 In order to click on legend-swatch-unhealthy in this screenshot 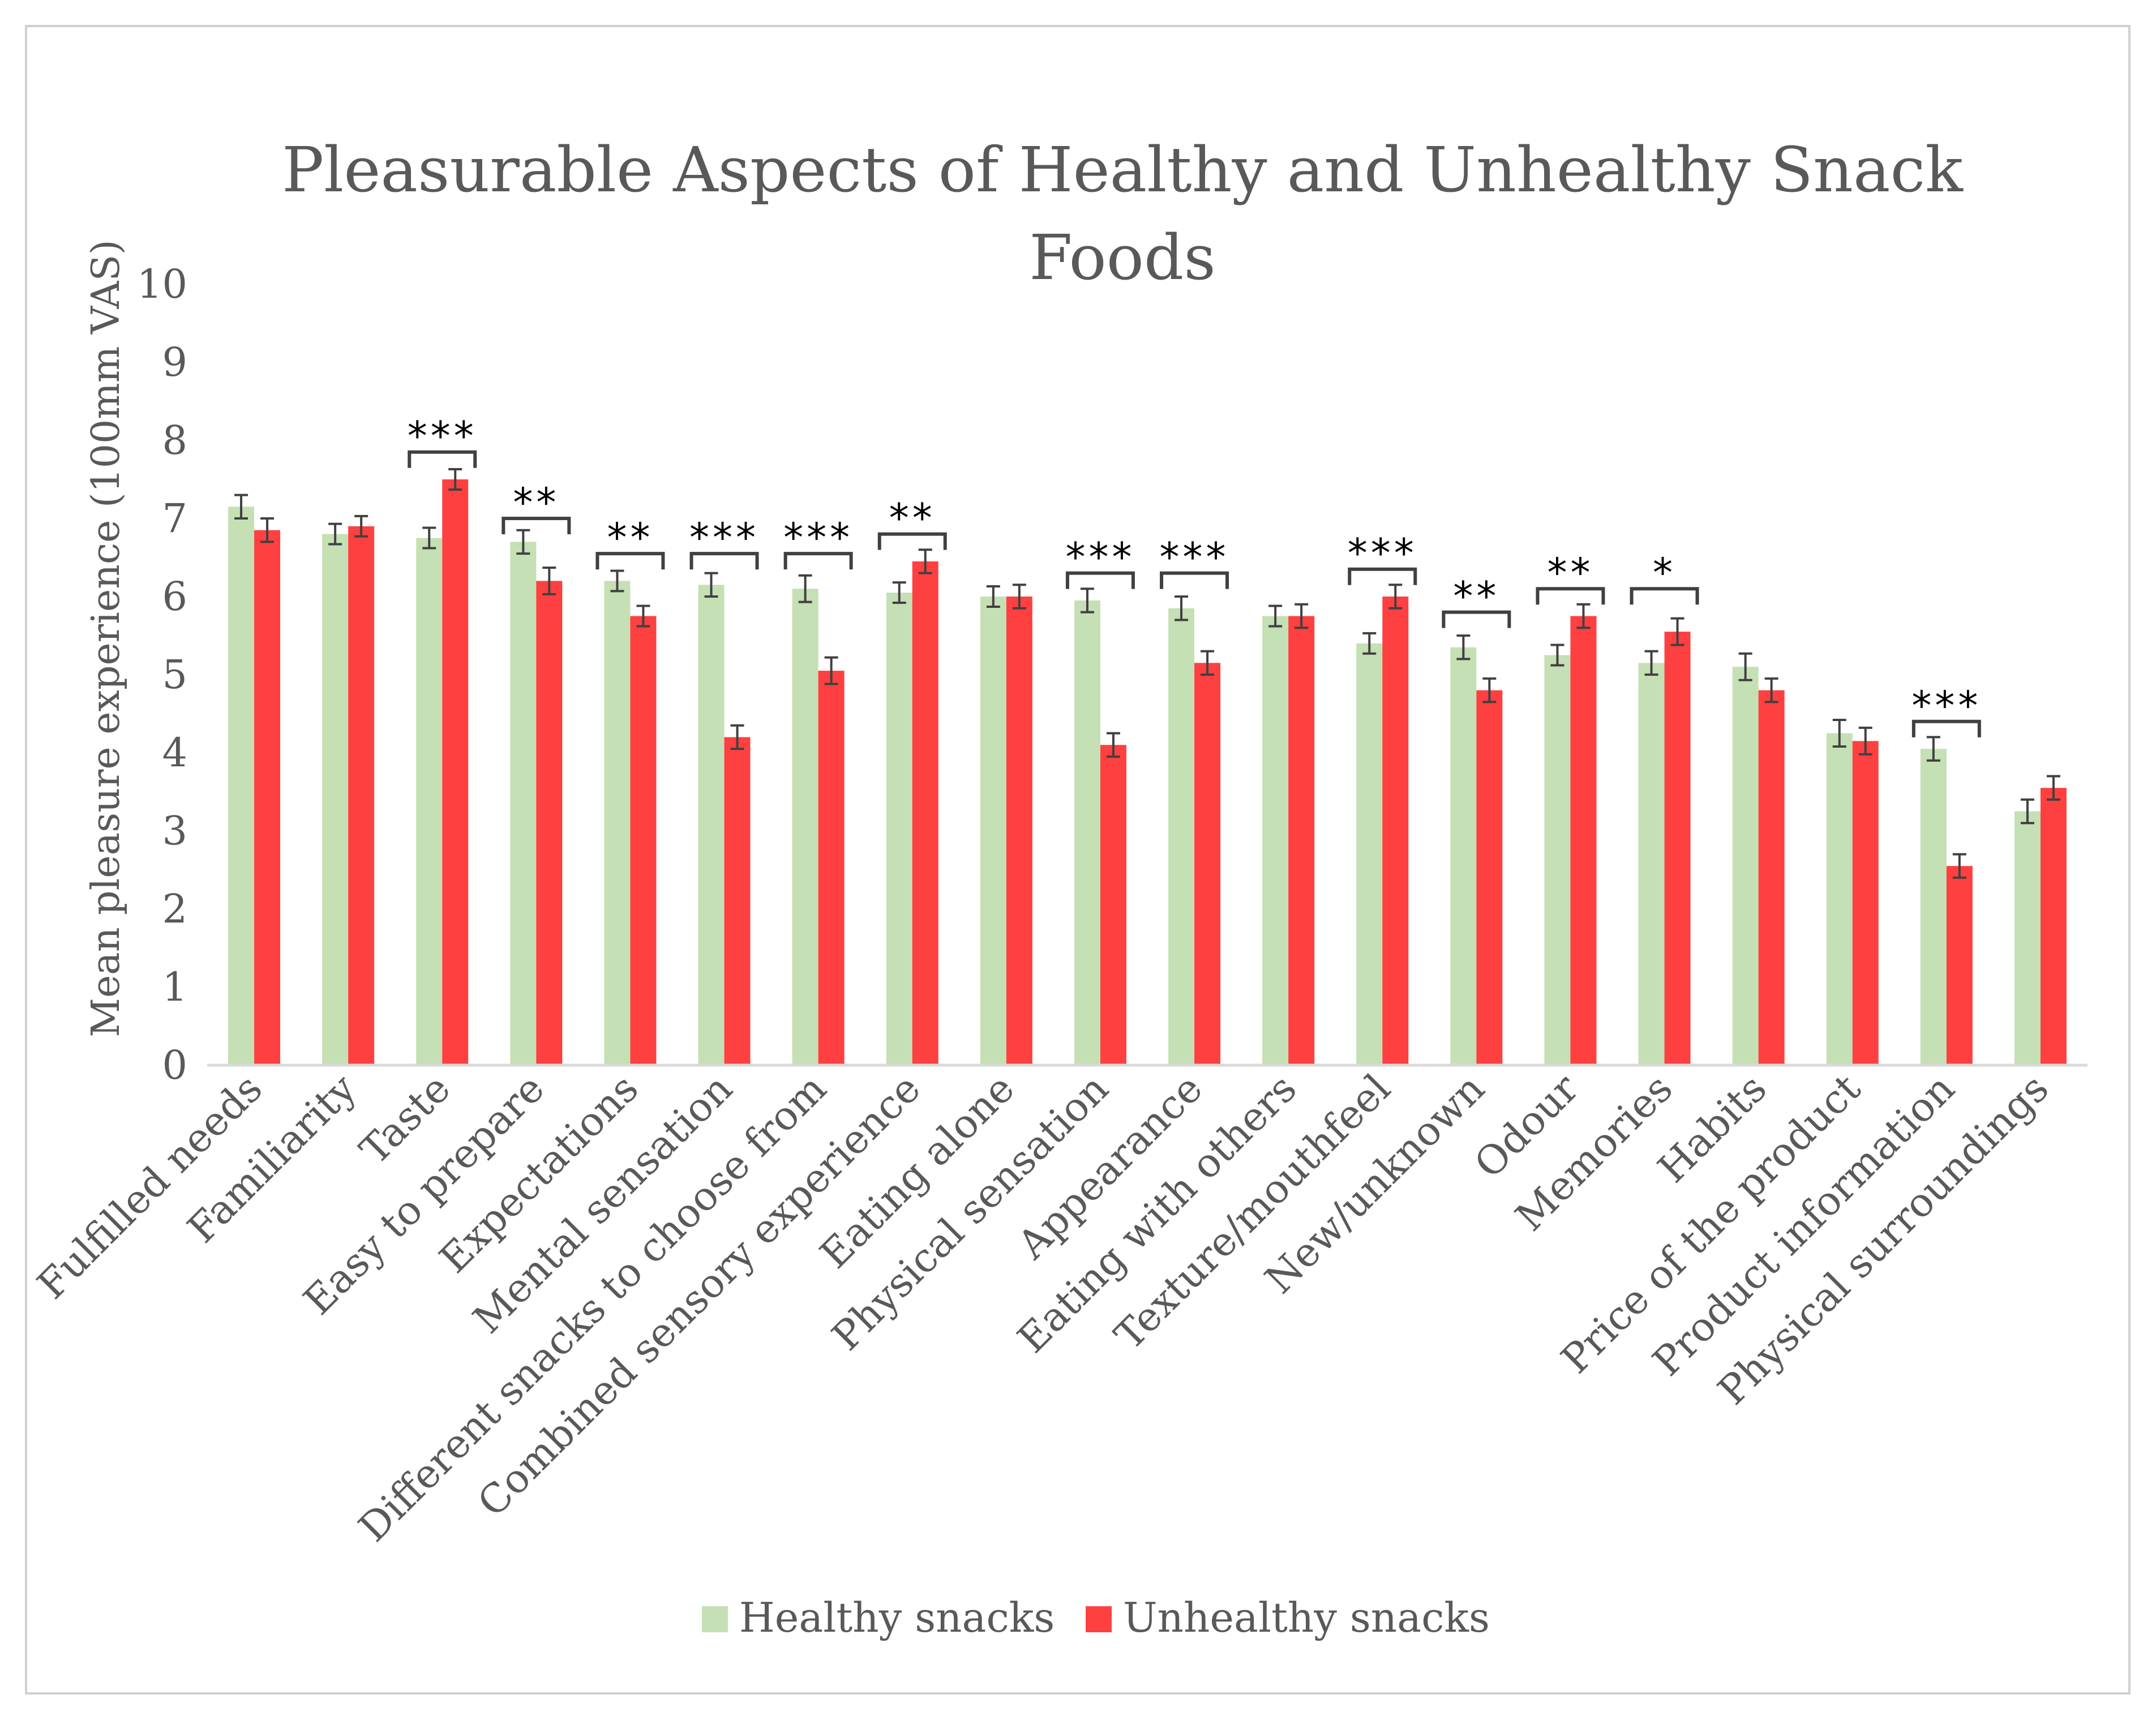, I will do `click(1099, 1619)`.